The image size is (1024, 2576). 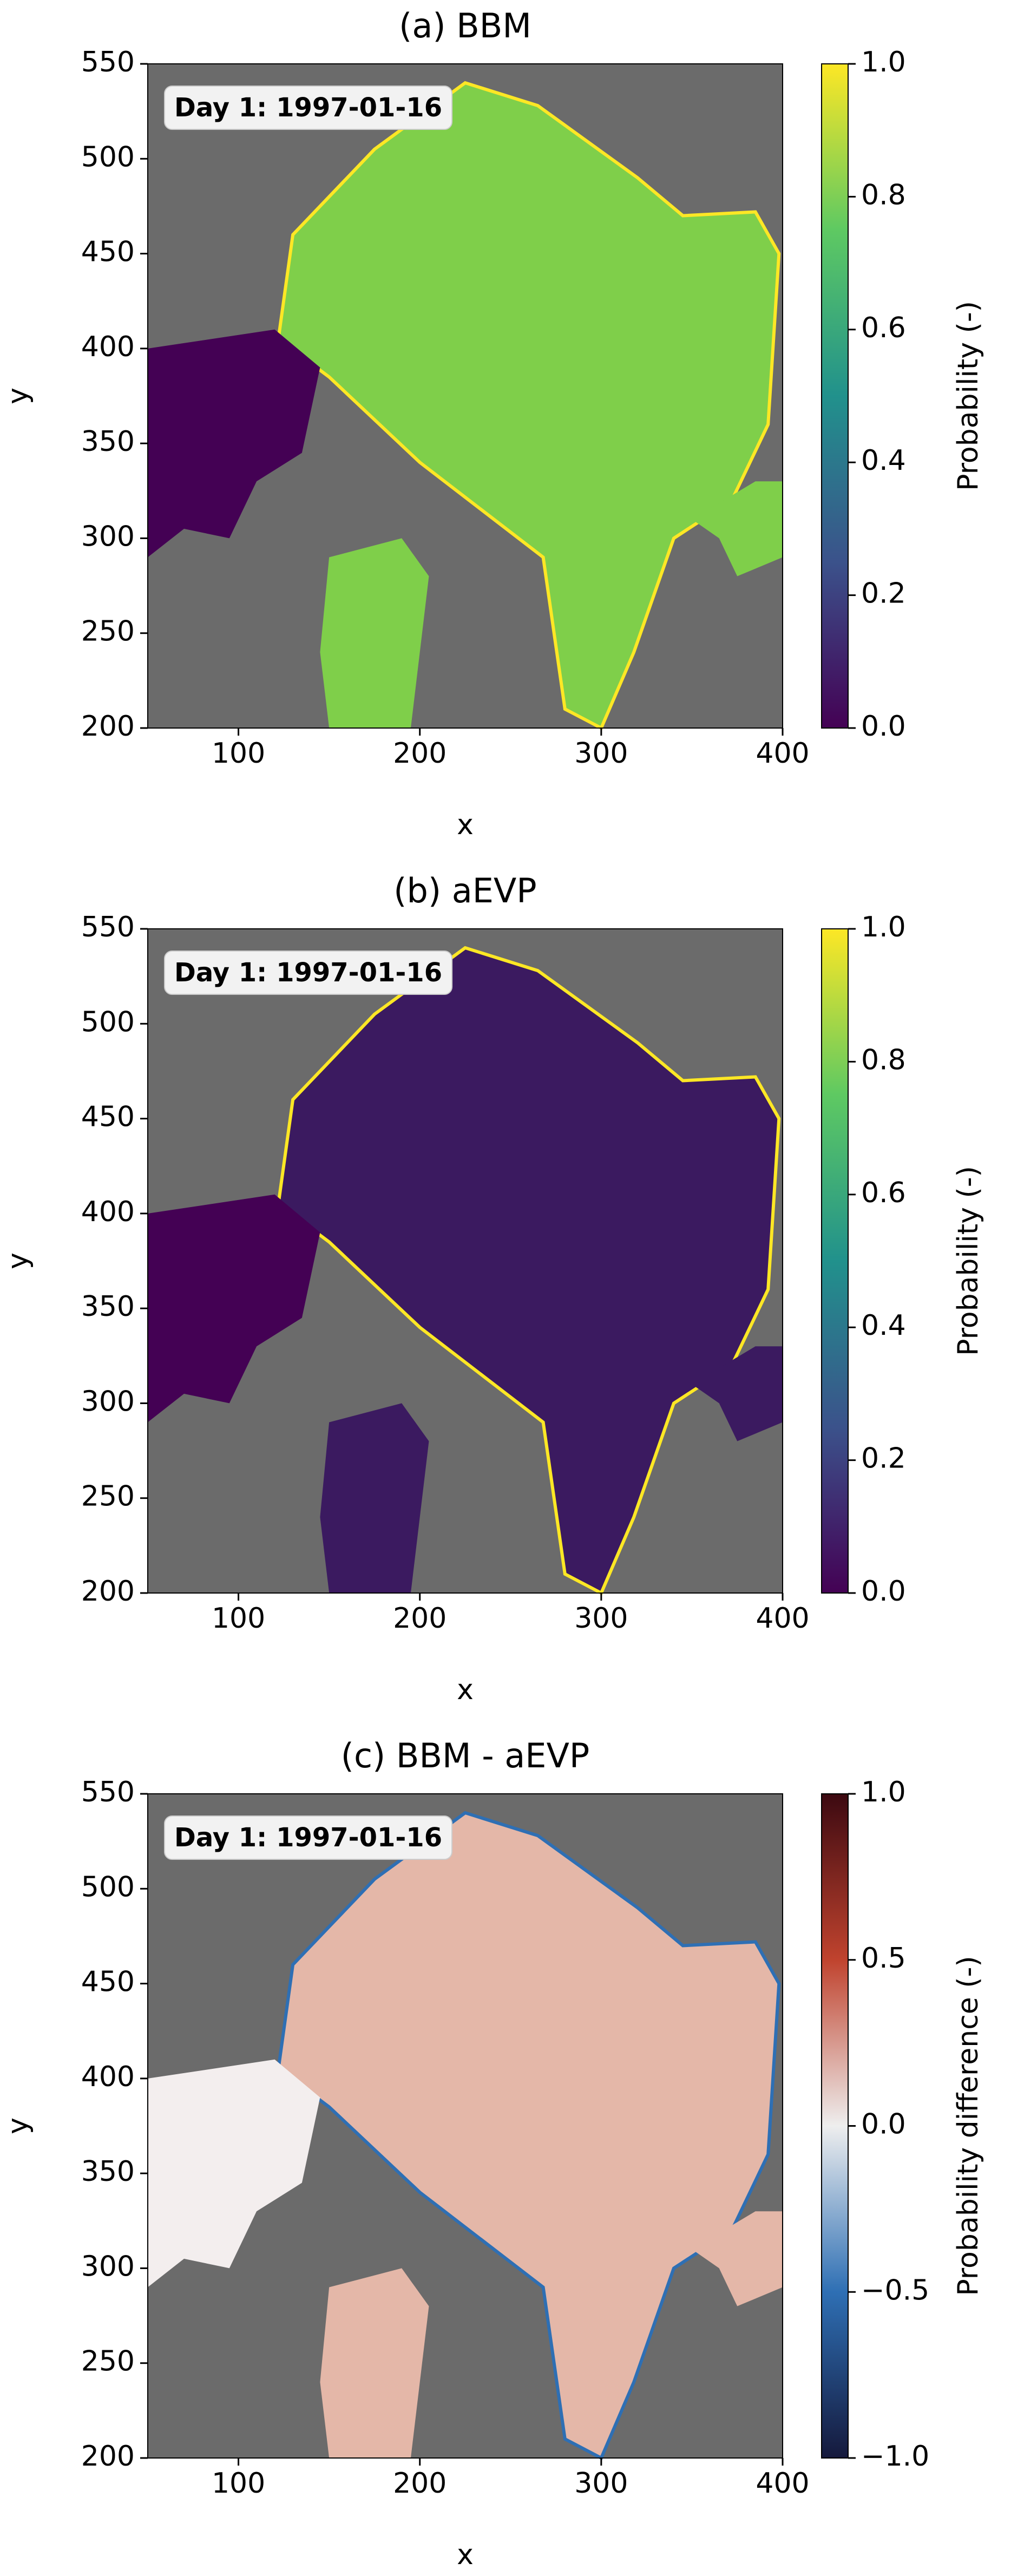 What do you see at coordinates (464, 891) in the screenshot?
I see `panel-title: (b) aEVP` at bounding box center [464, 891].